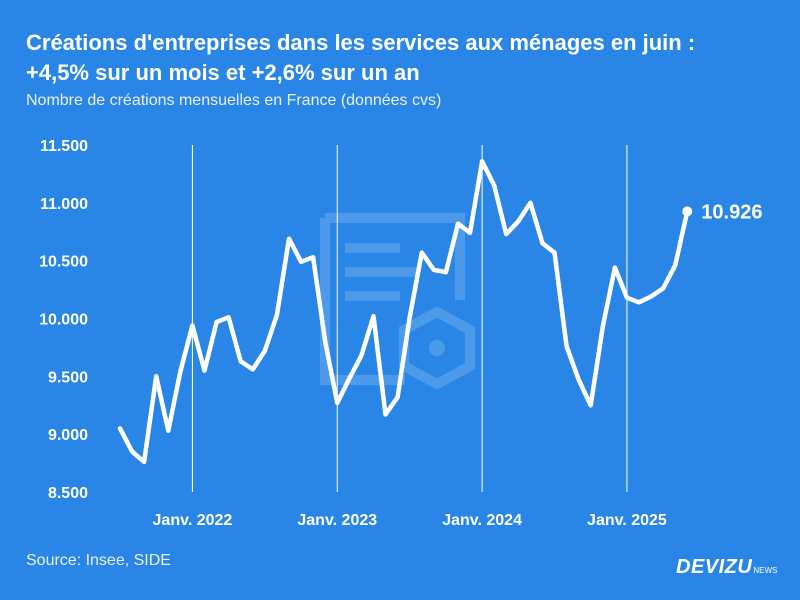  Describe the element at coordinates (63, 262) in the screenshot. I see `y-tick-label: 10.500` at that location.